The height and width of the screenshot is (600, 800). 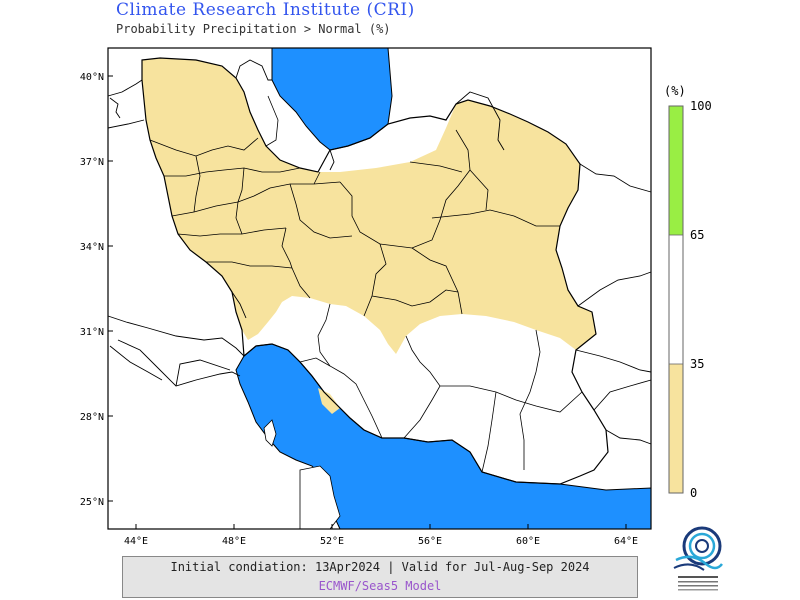 What do you see at coordinates (697, 364) in the screenshot?
I see `legend-label-35: 35` at bounding box center [697, 364].